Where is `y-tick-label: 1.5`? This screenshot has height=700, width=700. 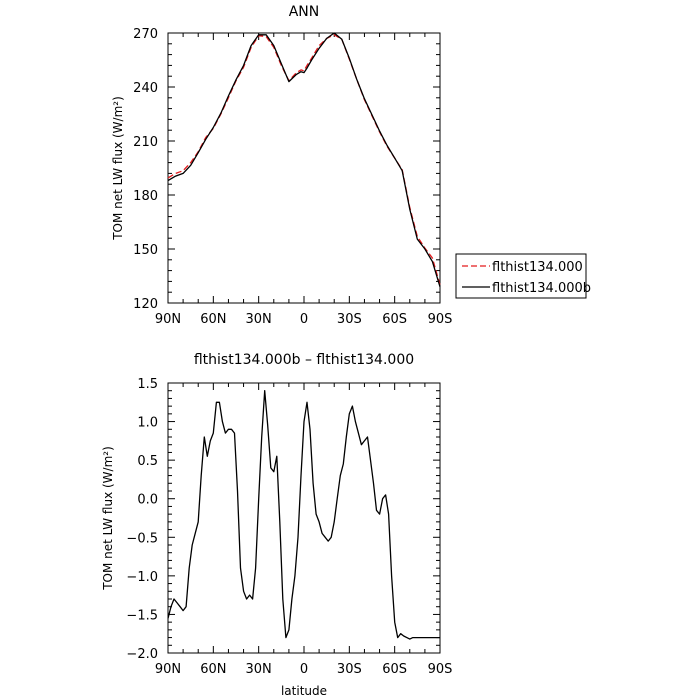 y-tick-label: 1.5 is located at coordinates (147, 384).